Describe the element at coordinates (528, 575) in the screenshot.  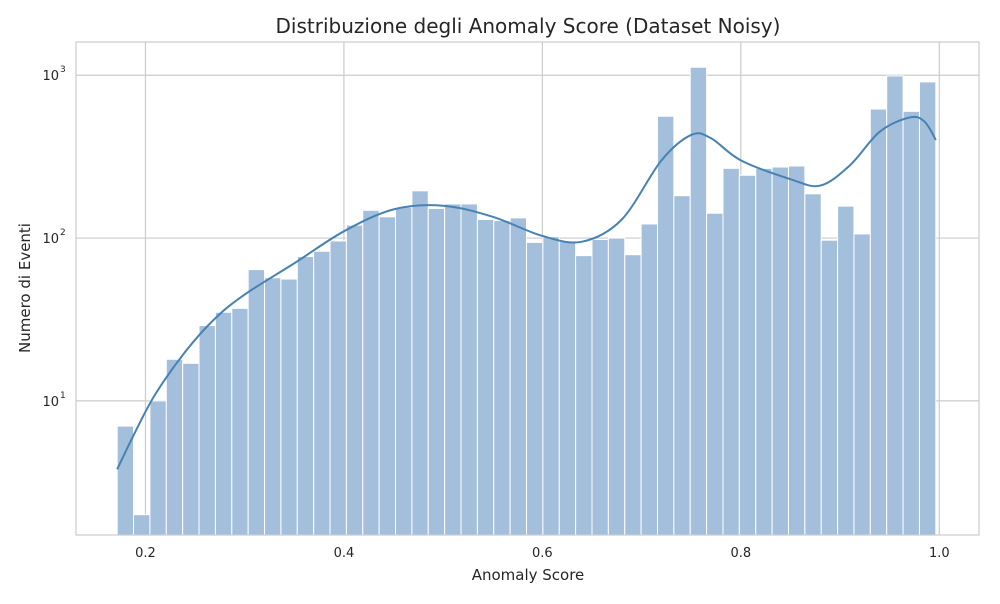
I see `x-axis-label: Anomaly Score` at that location.